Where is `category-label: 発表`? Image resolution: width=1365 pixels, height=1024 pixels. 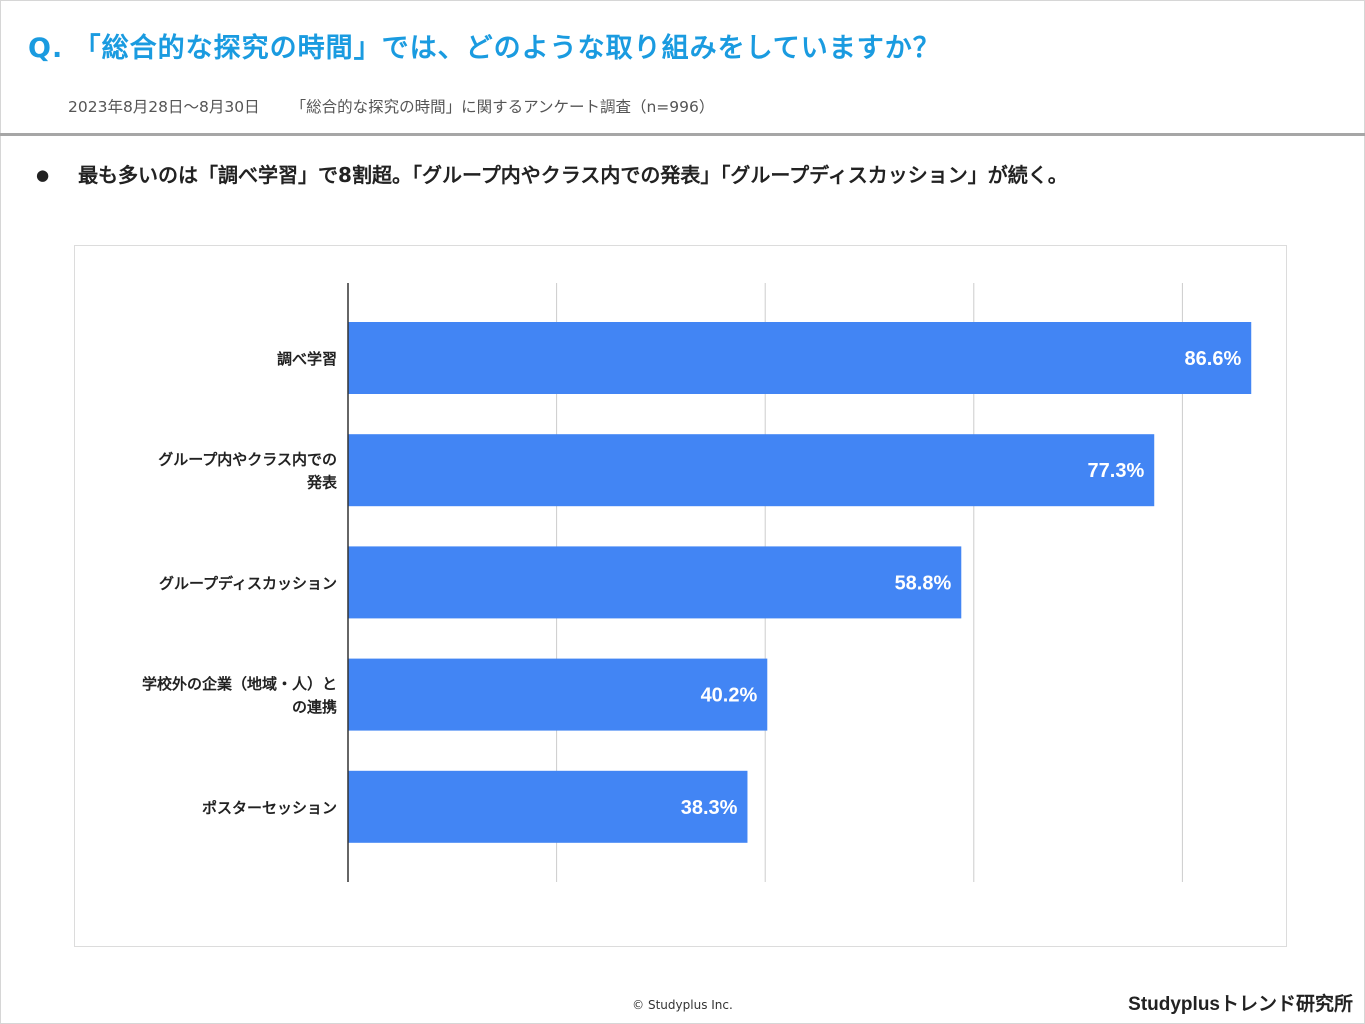
category-label: 発表 is located at coordinates (322, 483).